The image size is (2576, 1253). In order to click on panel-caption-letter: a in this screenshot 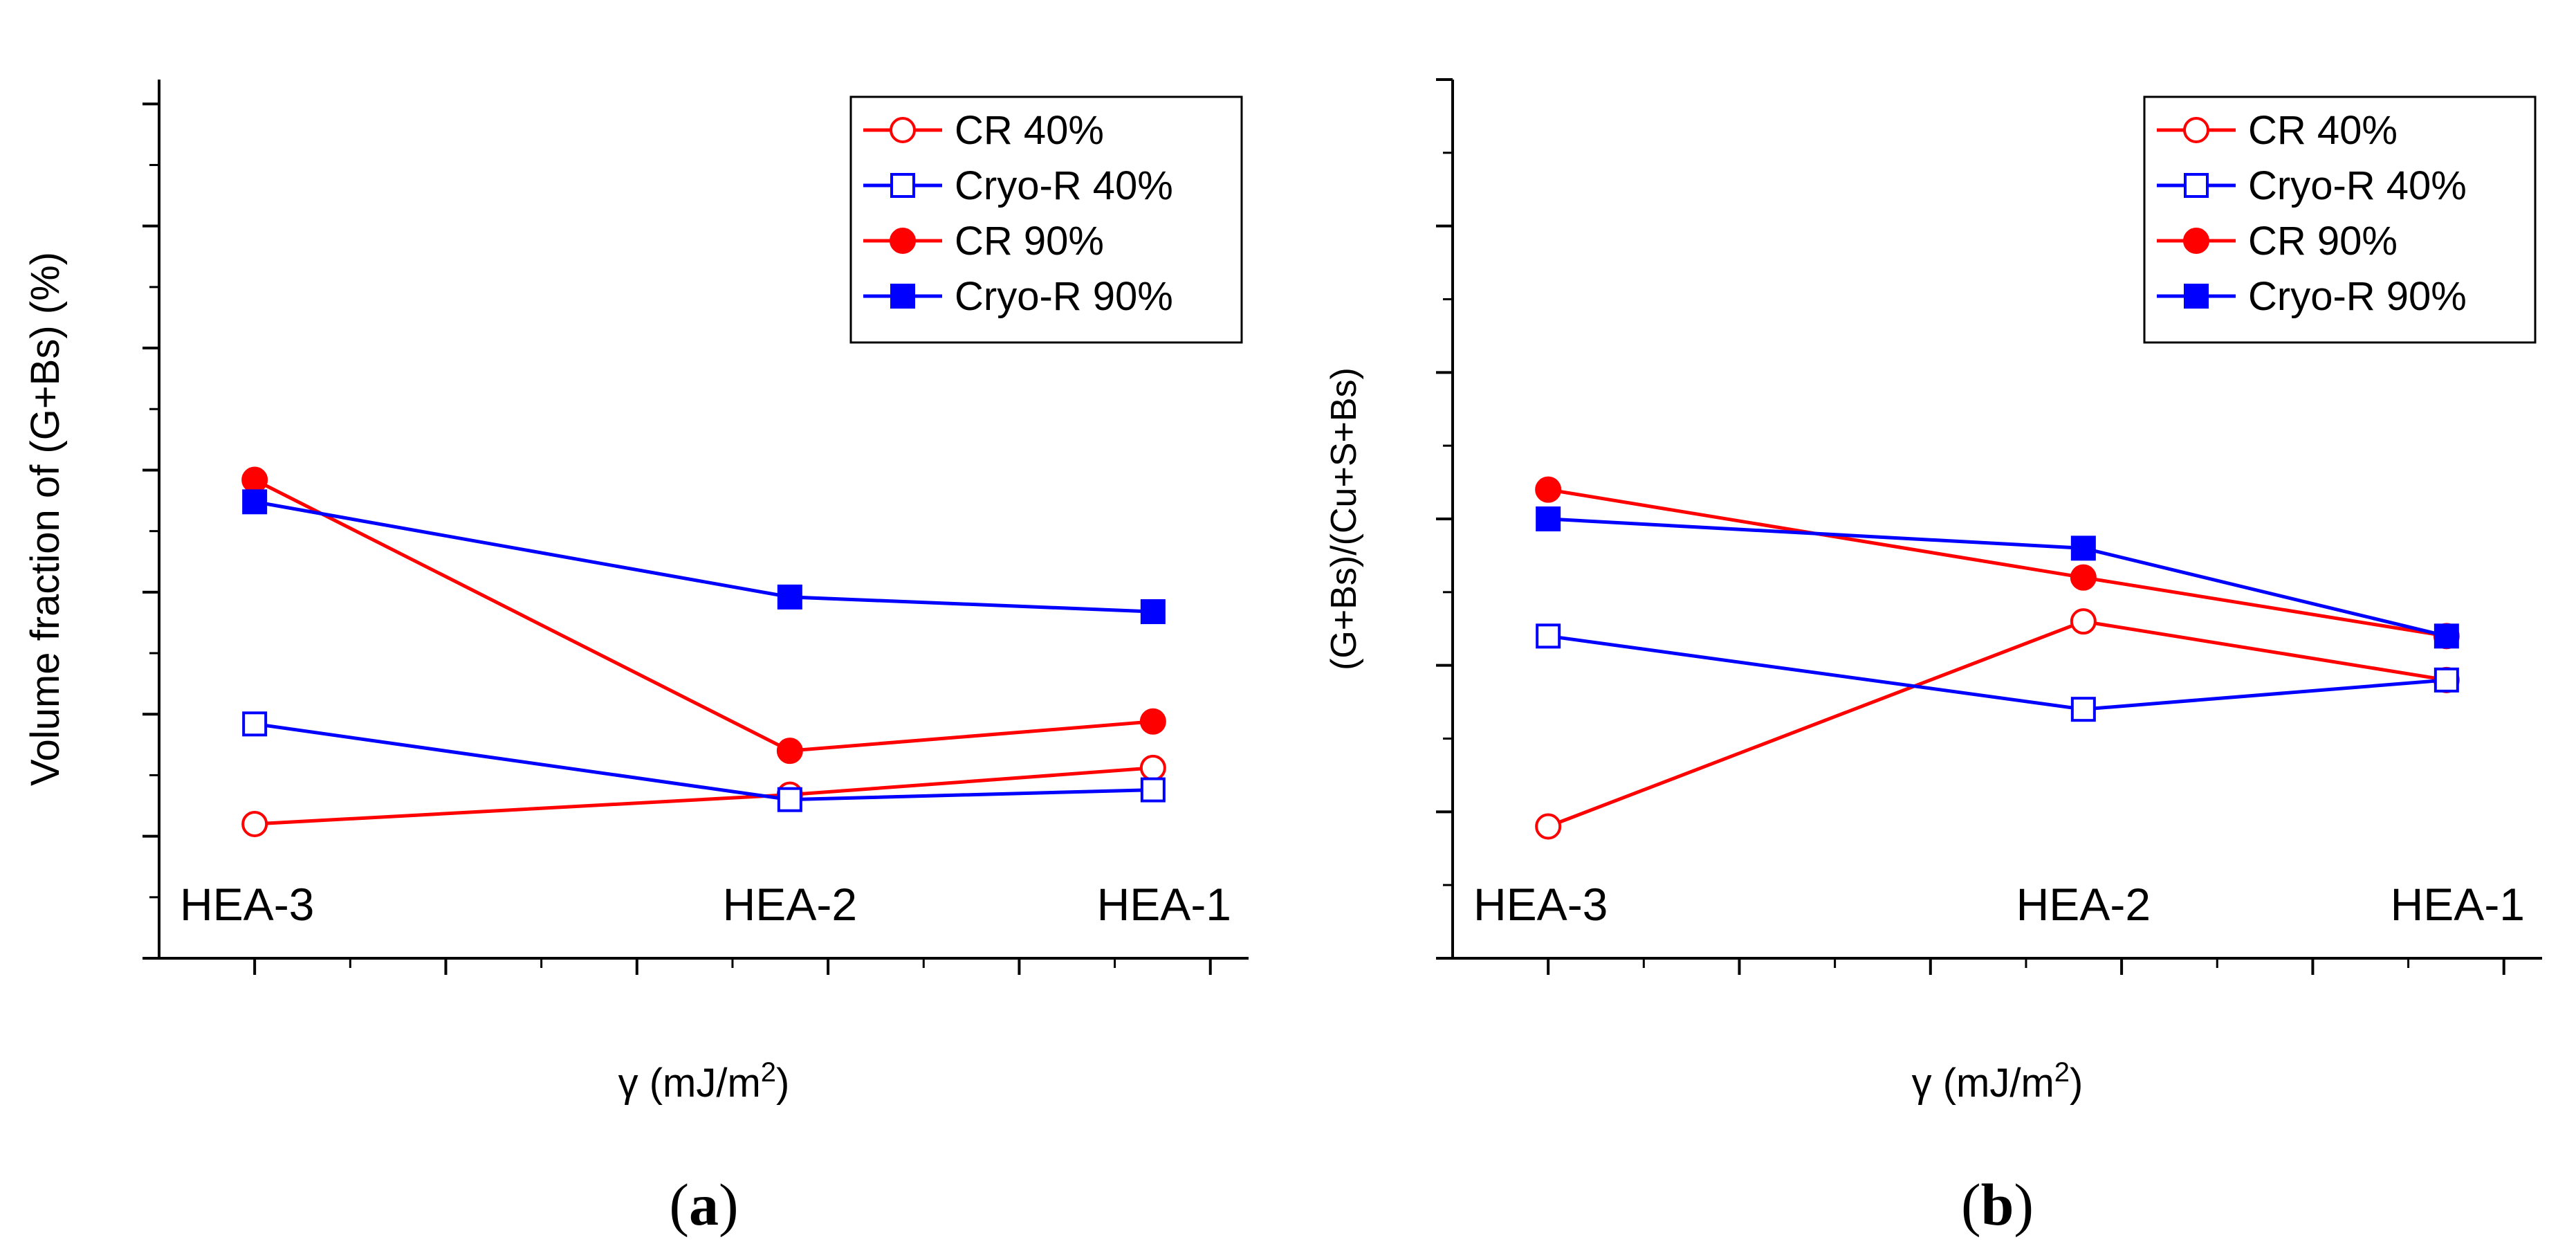, I will do `click(704, 1204)`.